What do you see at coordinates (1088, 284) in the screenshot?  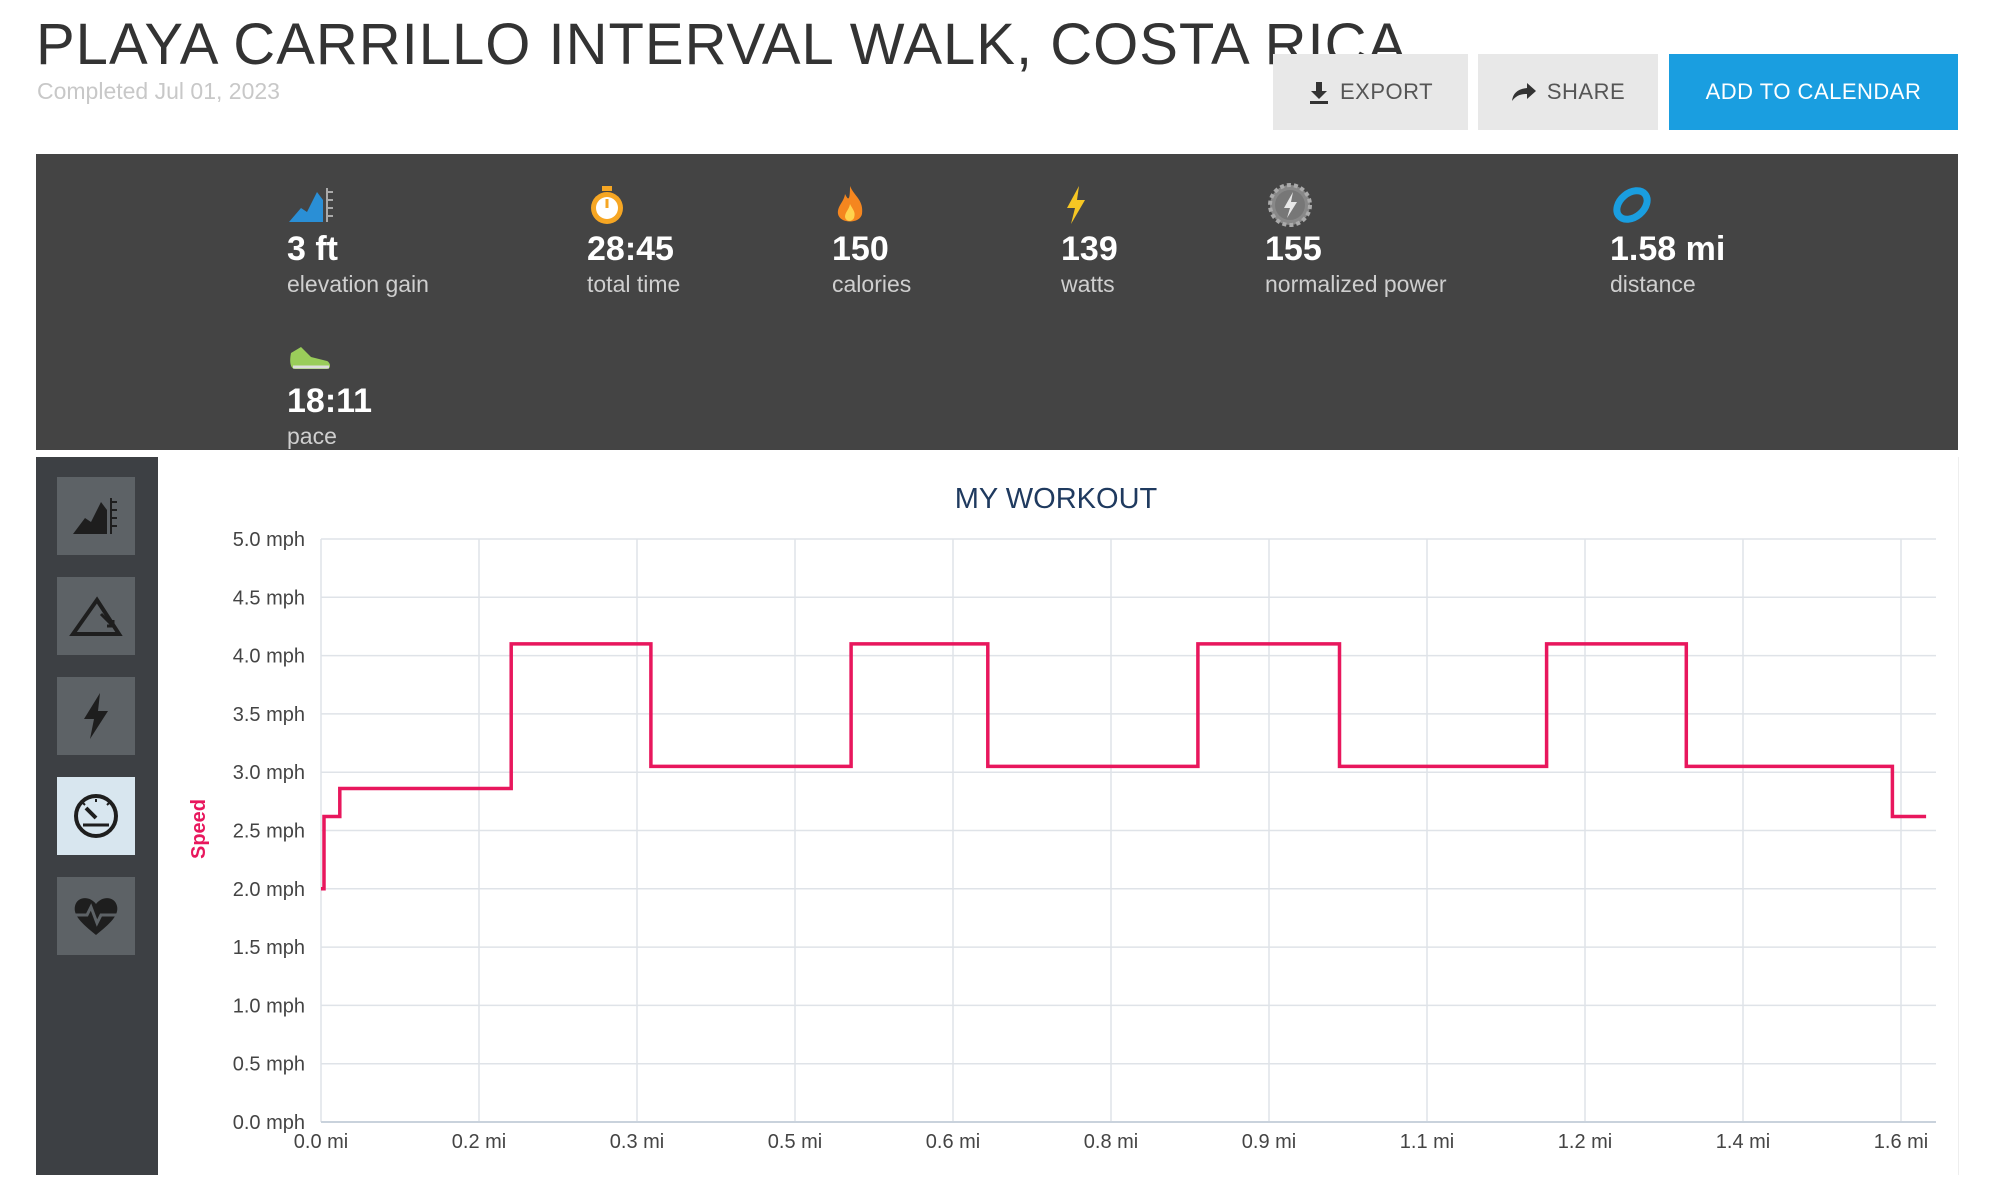 I see `stat-label: watts` at bounding box center [1088, 284].